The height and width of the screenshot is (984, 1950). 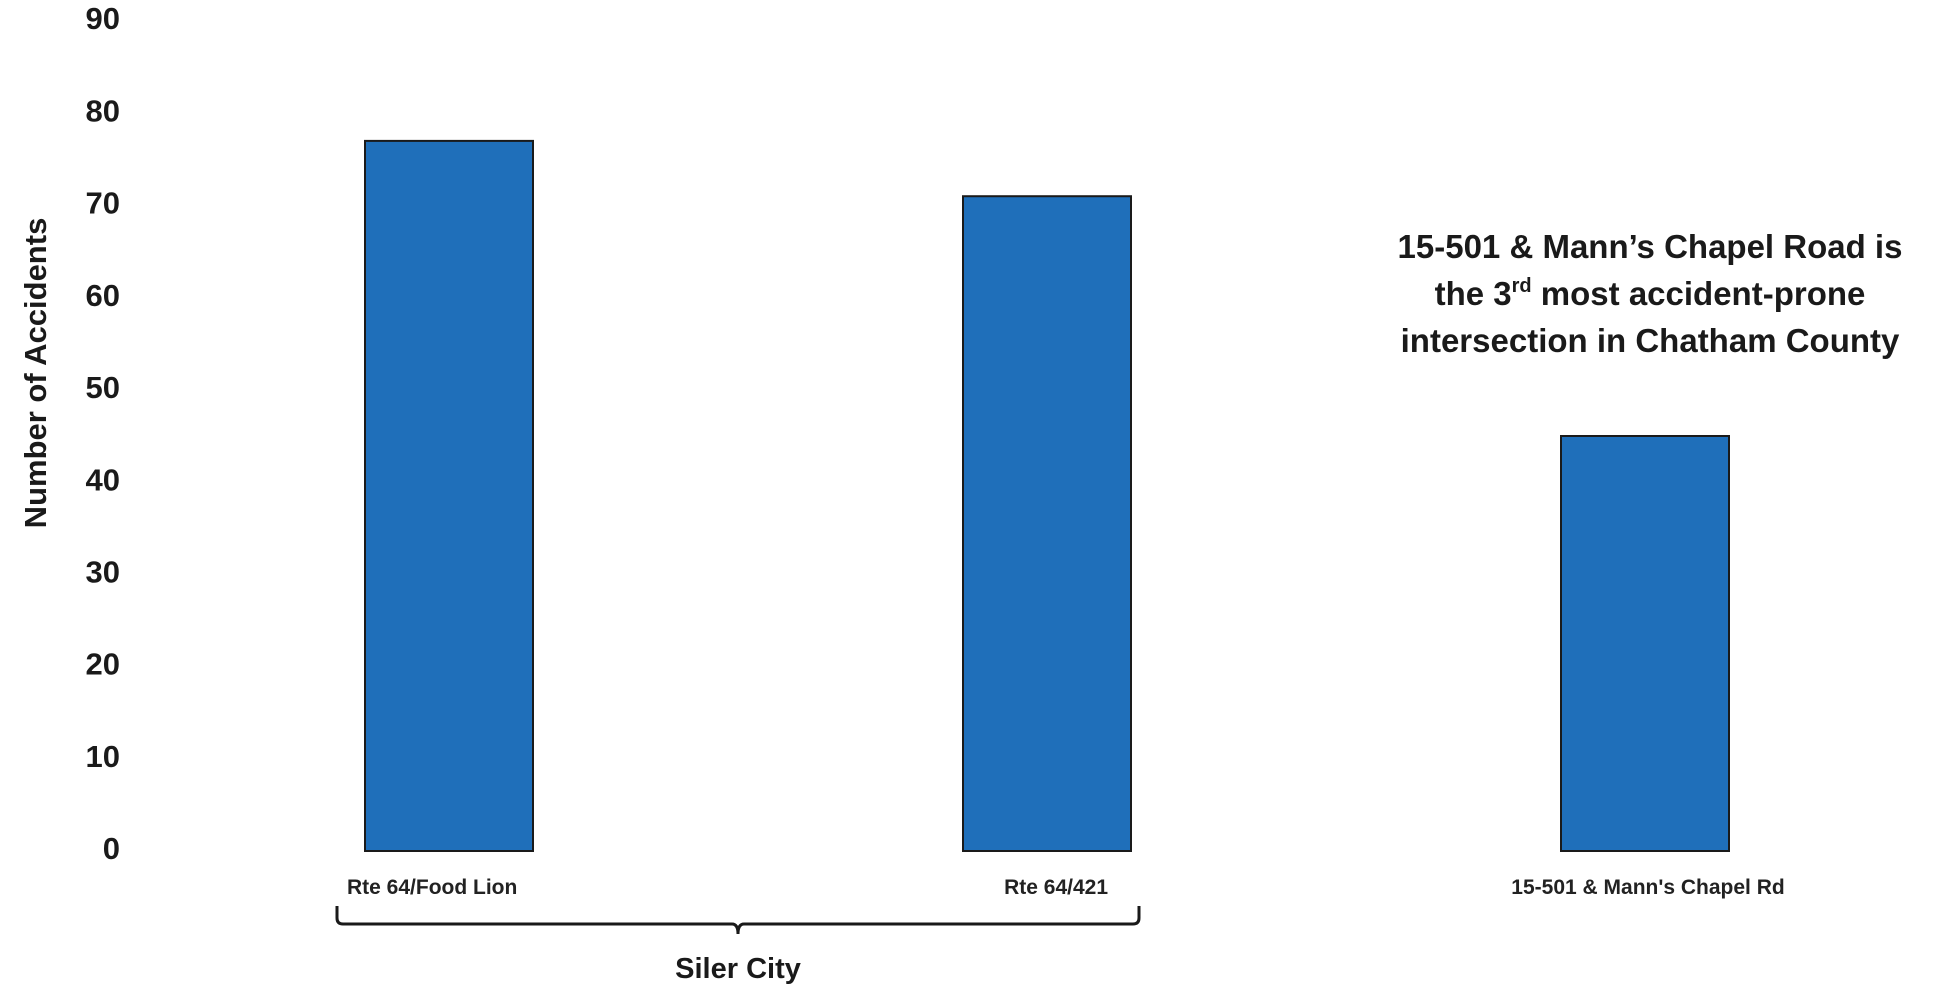 I want to click on group-label-siler-city: Siler City, so click(x=738, y=968).